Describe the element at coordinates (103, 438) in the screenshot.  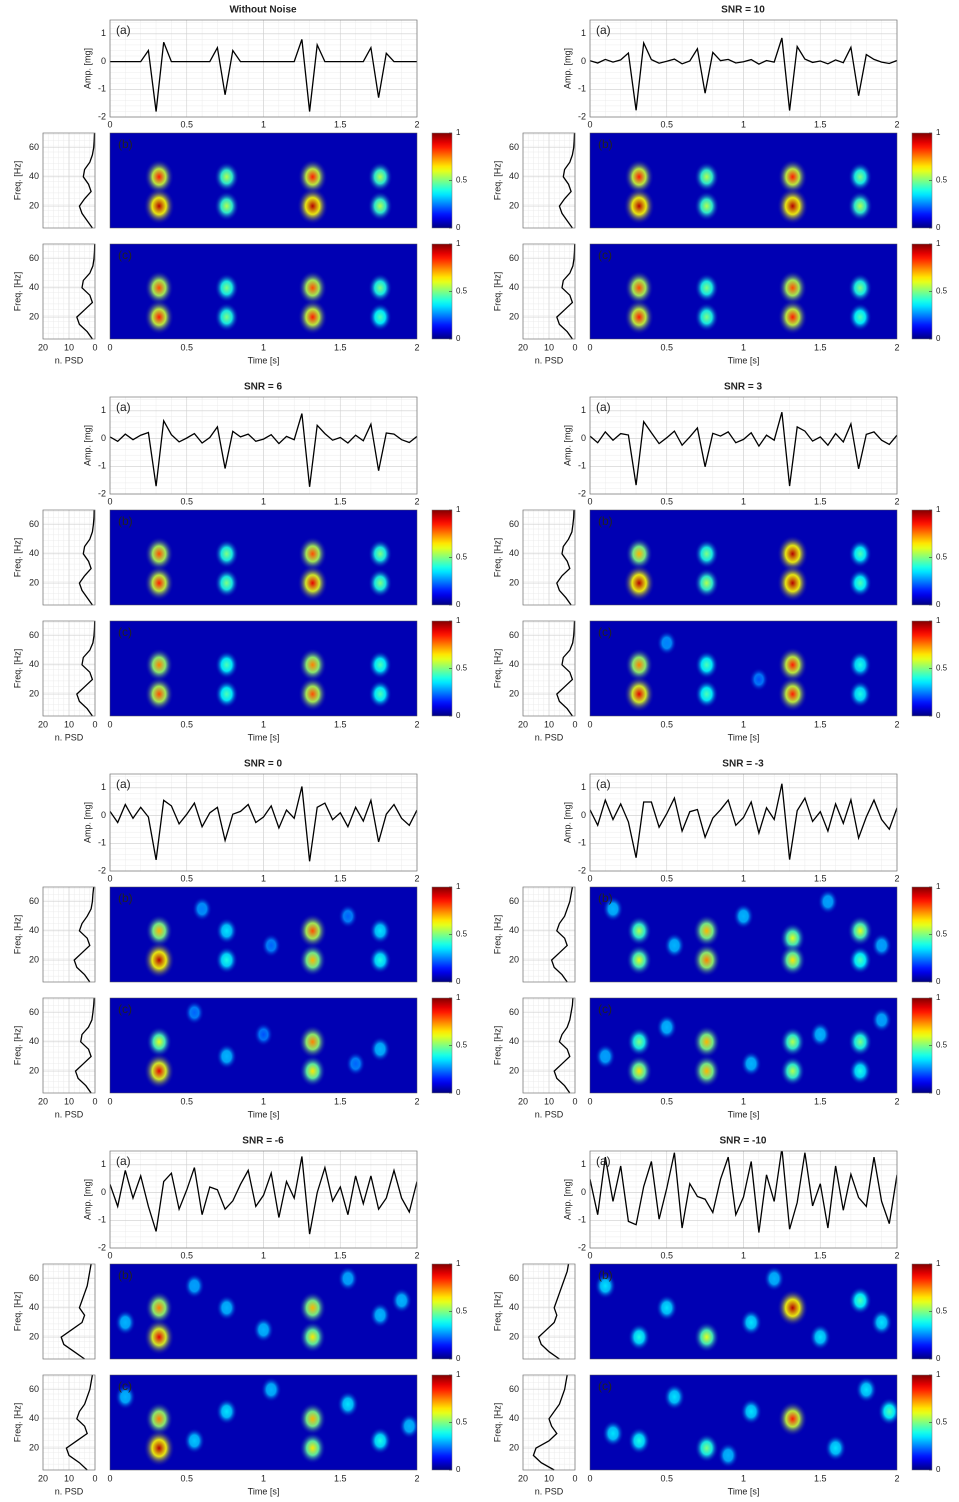
I see `y-tick-label: 0` at that location.